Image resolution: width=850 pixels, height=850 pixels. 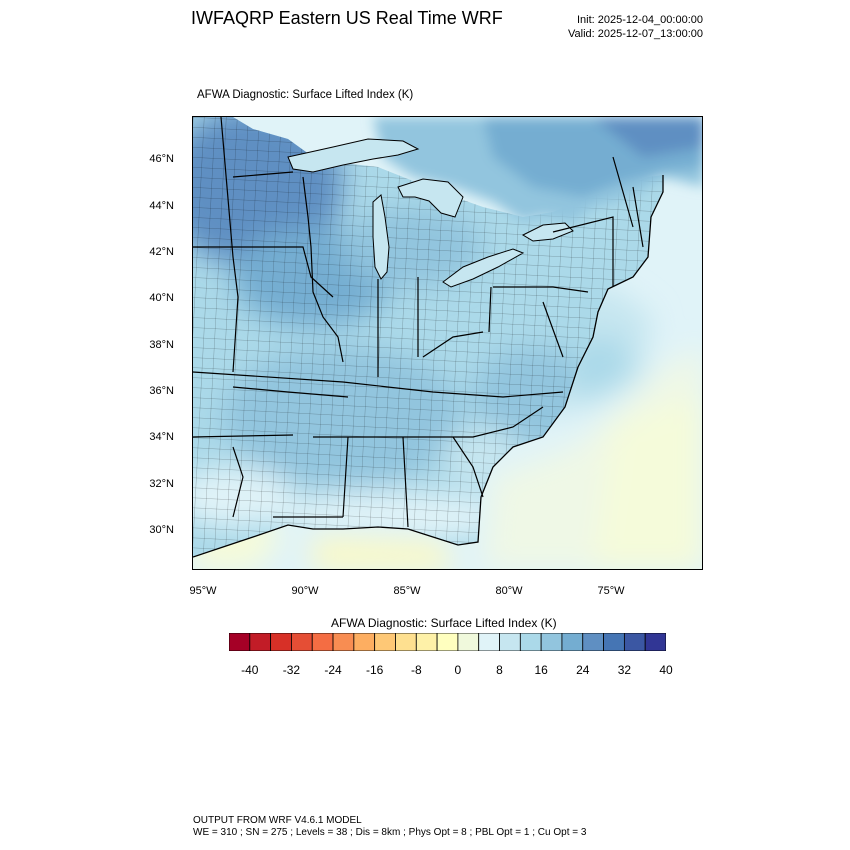 What do you see at coordinates (509, 591) in the screenshot?
I see `lon-label: 80°W` at bounding box center [509, 591].